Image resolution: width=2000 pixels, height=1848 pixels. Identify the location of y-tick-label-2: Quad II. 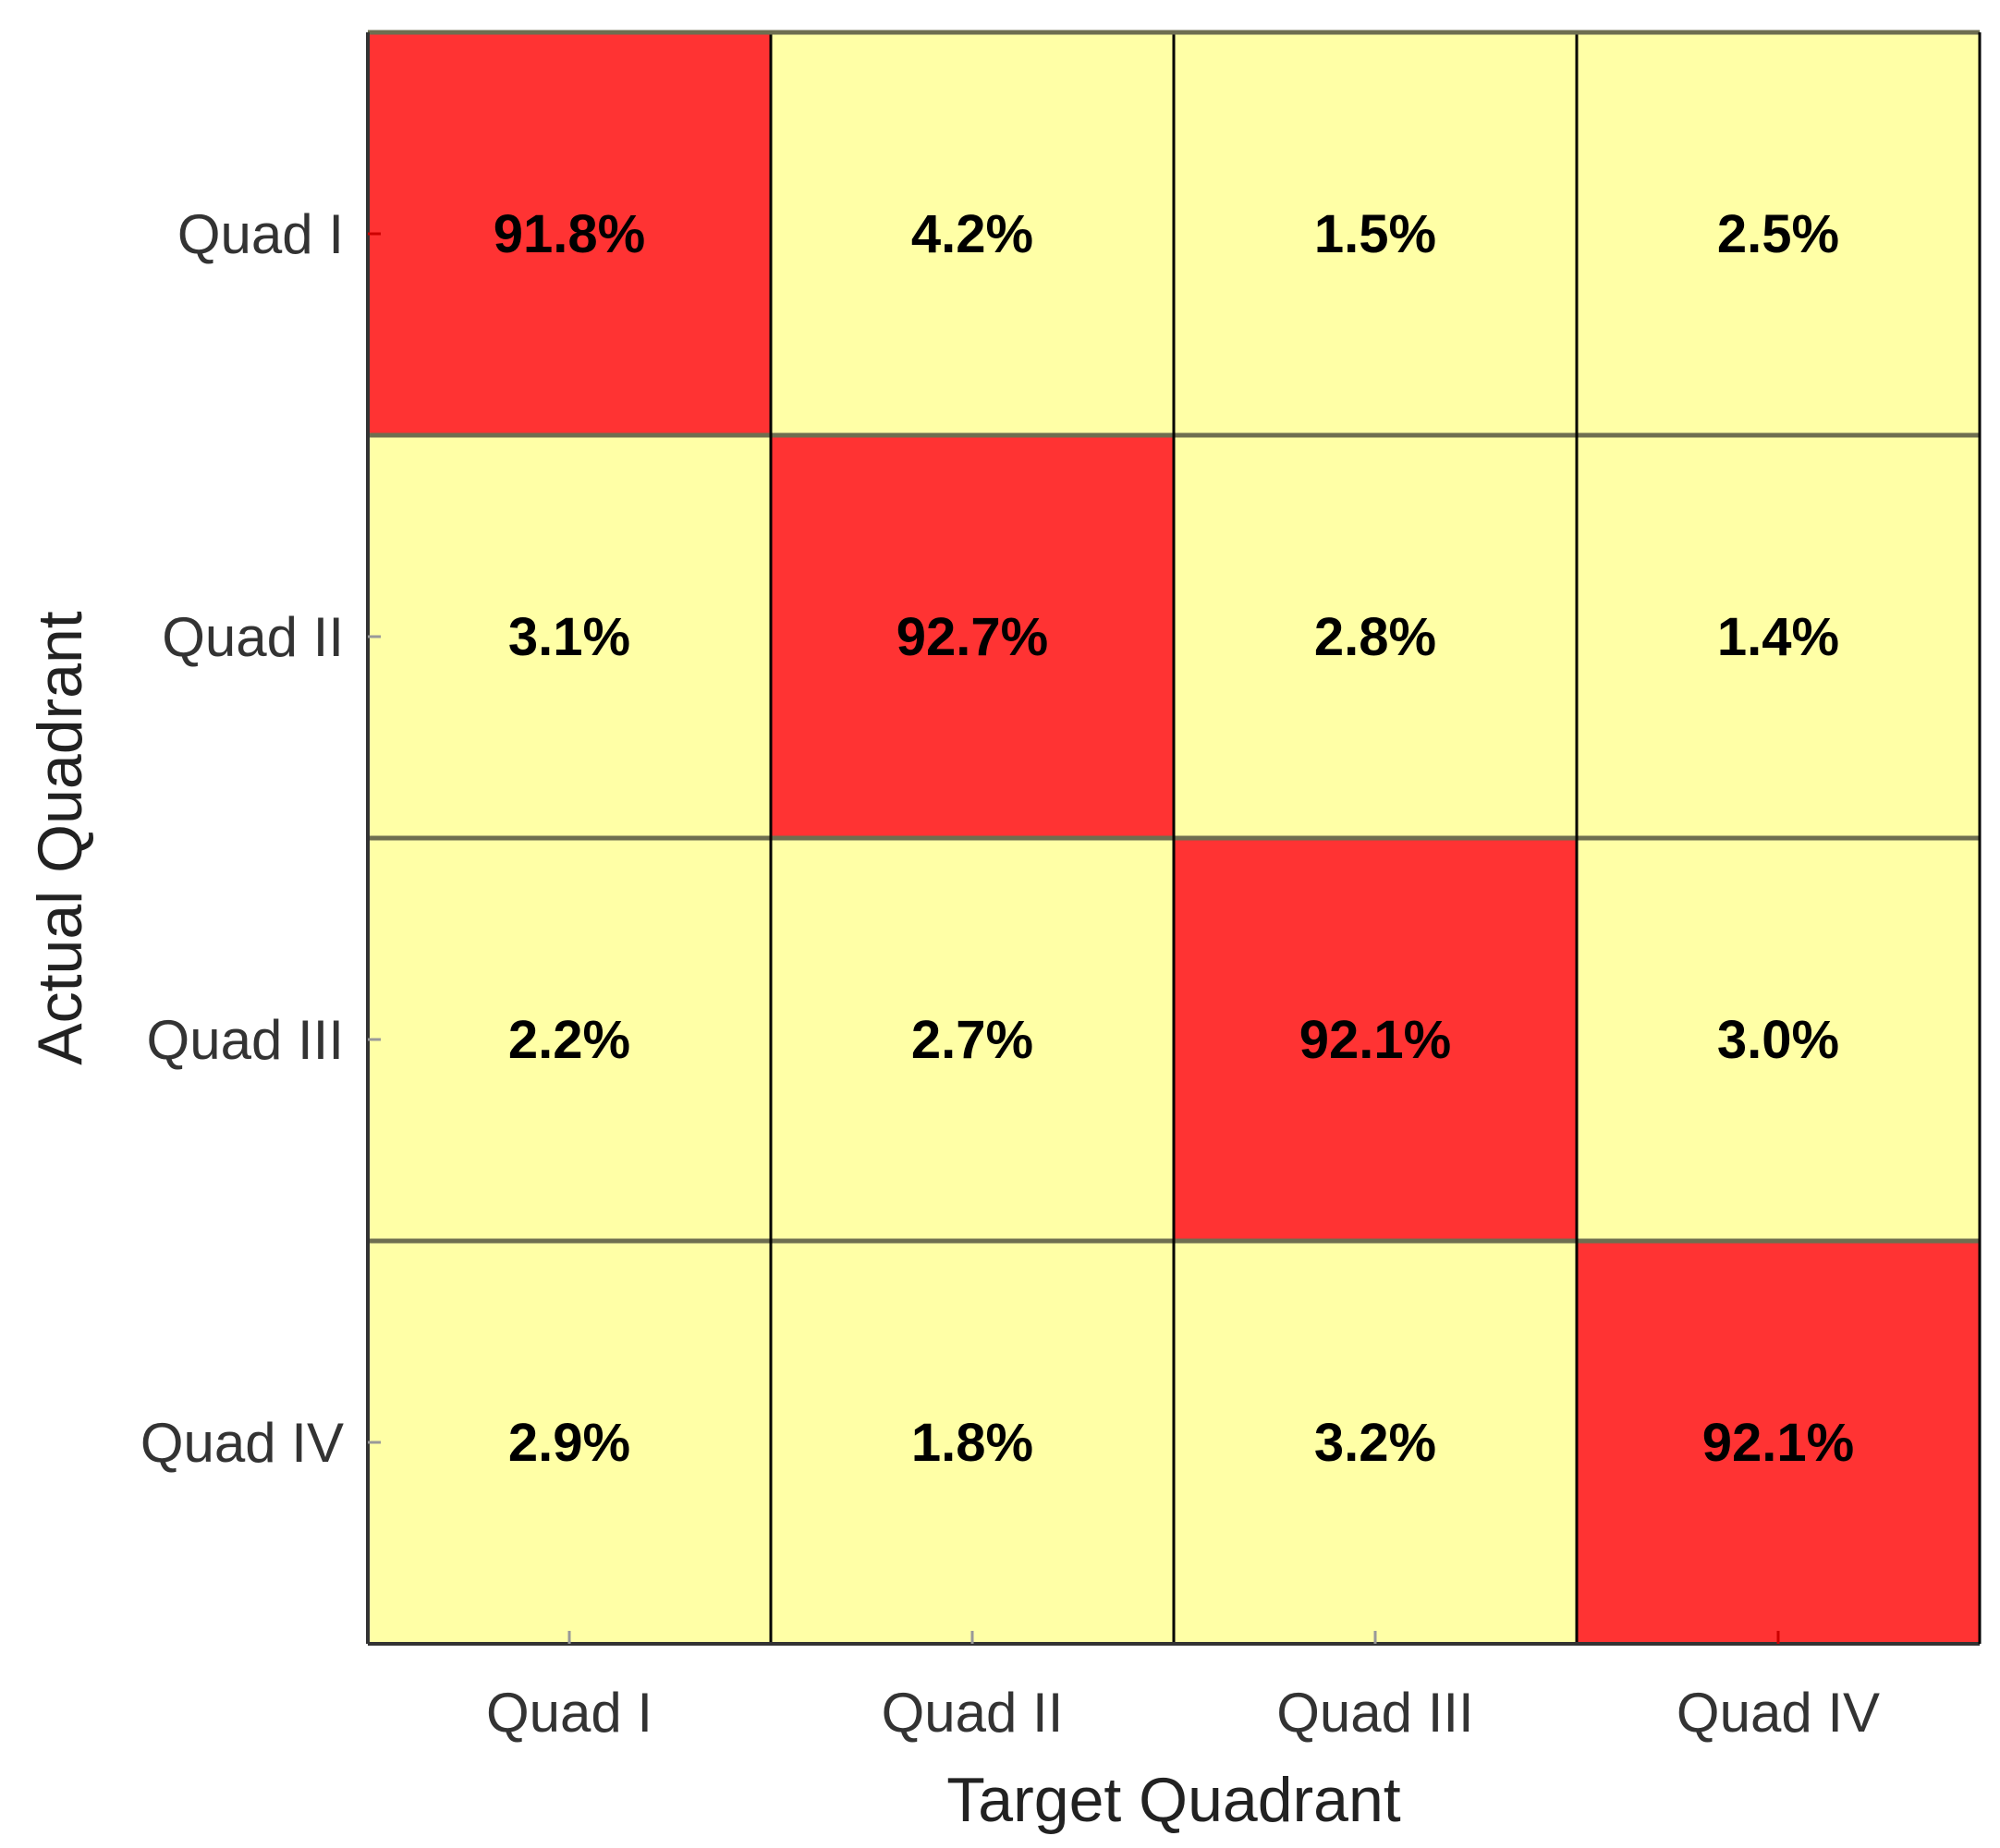
(253, 637).